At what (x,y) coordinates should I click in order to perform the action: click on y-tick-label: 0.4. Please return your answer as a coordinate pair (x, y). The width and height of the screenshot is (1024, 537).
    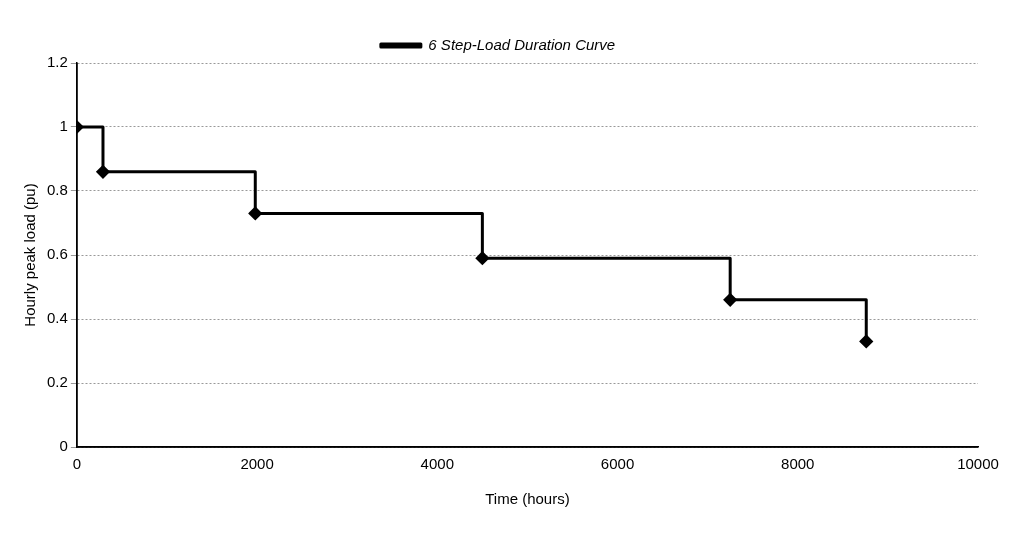
    Looking at the image, I should click on (57, 318).